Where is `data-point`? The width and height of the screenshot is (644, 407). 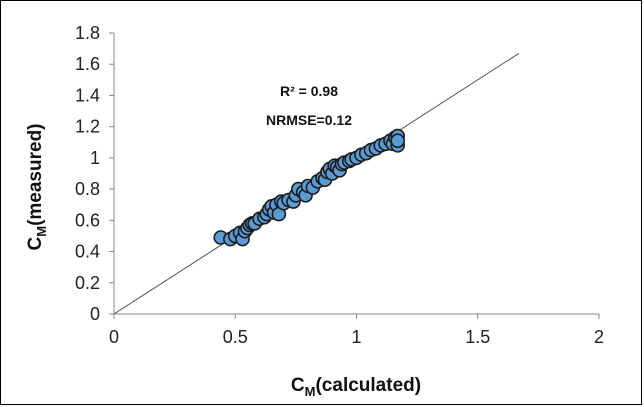
data-point is located at coordinates (398, 141).